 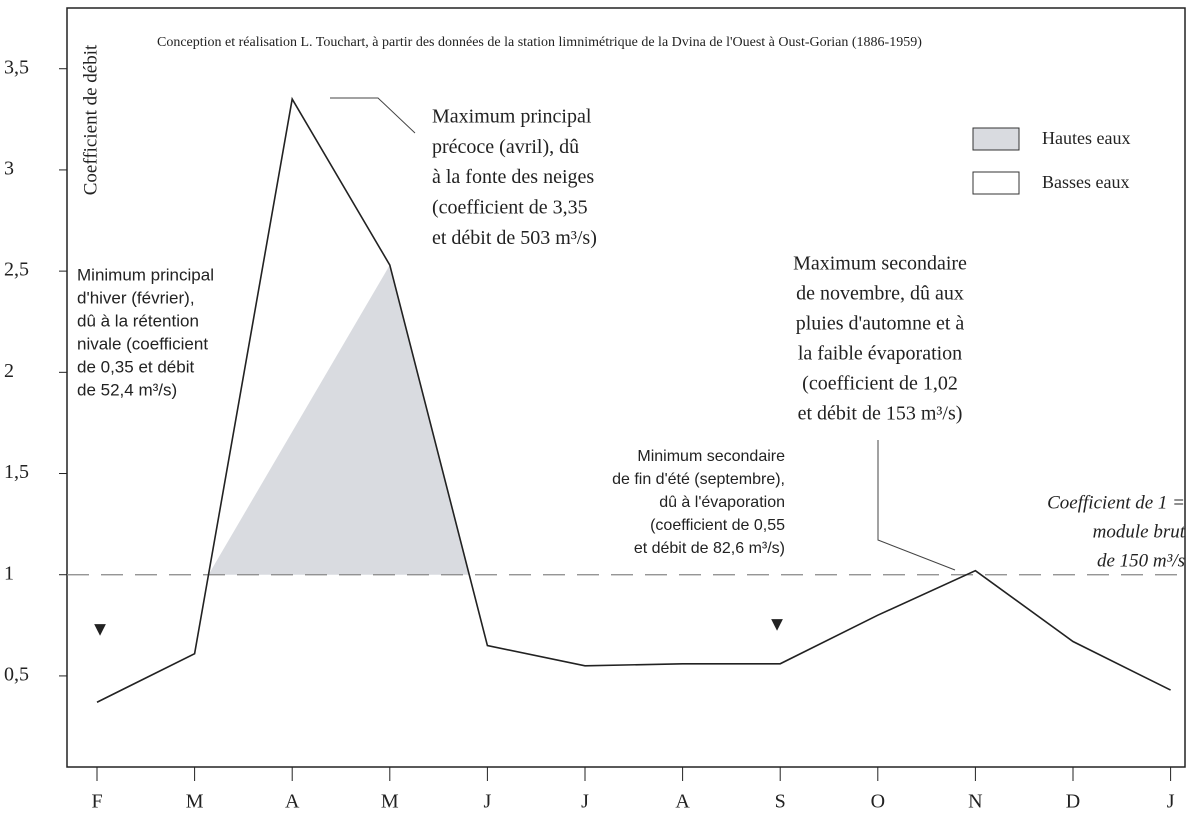 What do you see at coordinates (145, 274) in the screenshot?
I see `annotation: Minimum principal` at bounding box center [145, 274].